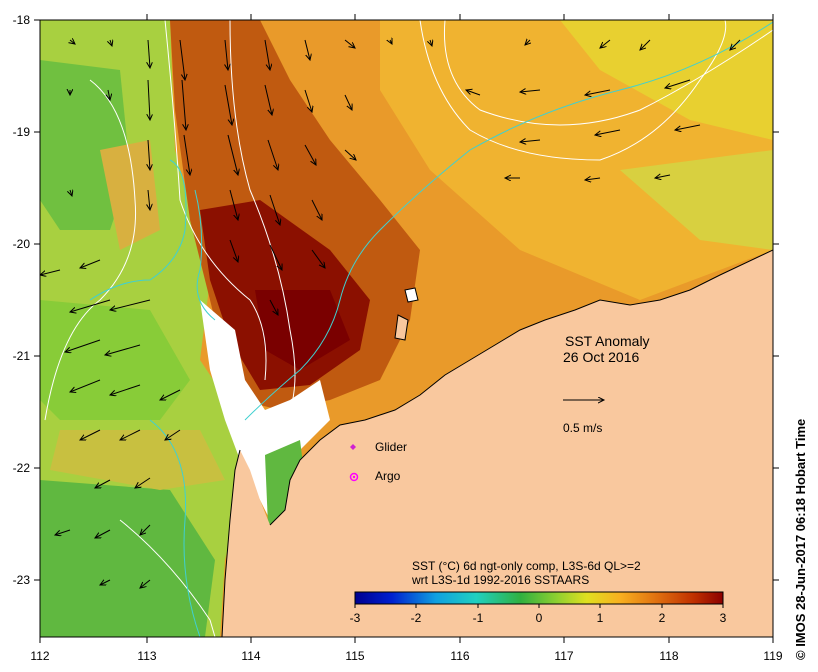  Describe the element at coordinates (478, 618) in the screenshot. I see `colorbar-tick-label: -1` at that location.